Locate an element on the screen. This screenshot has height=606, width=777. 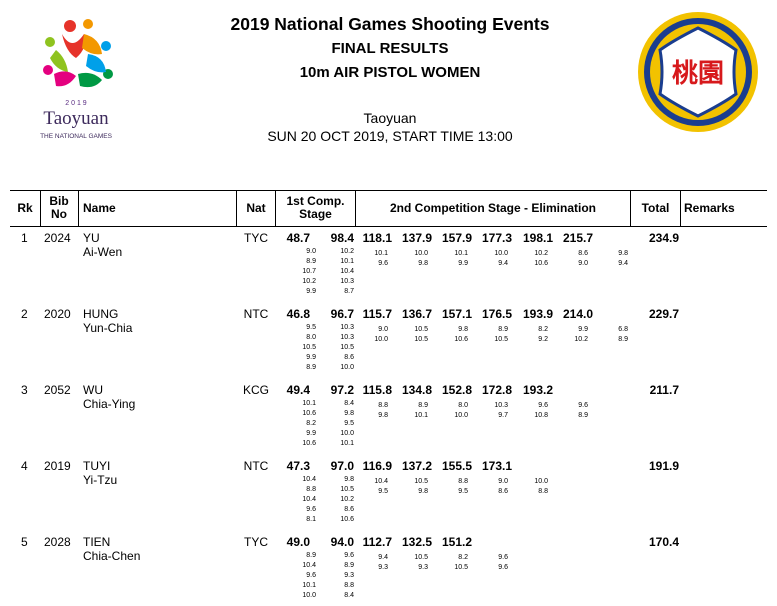
elimination-score: 157.1 is located at coordinates (456, 314).